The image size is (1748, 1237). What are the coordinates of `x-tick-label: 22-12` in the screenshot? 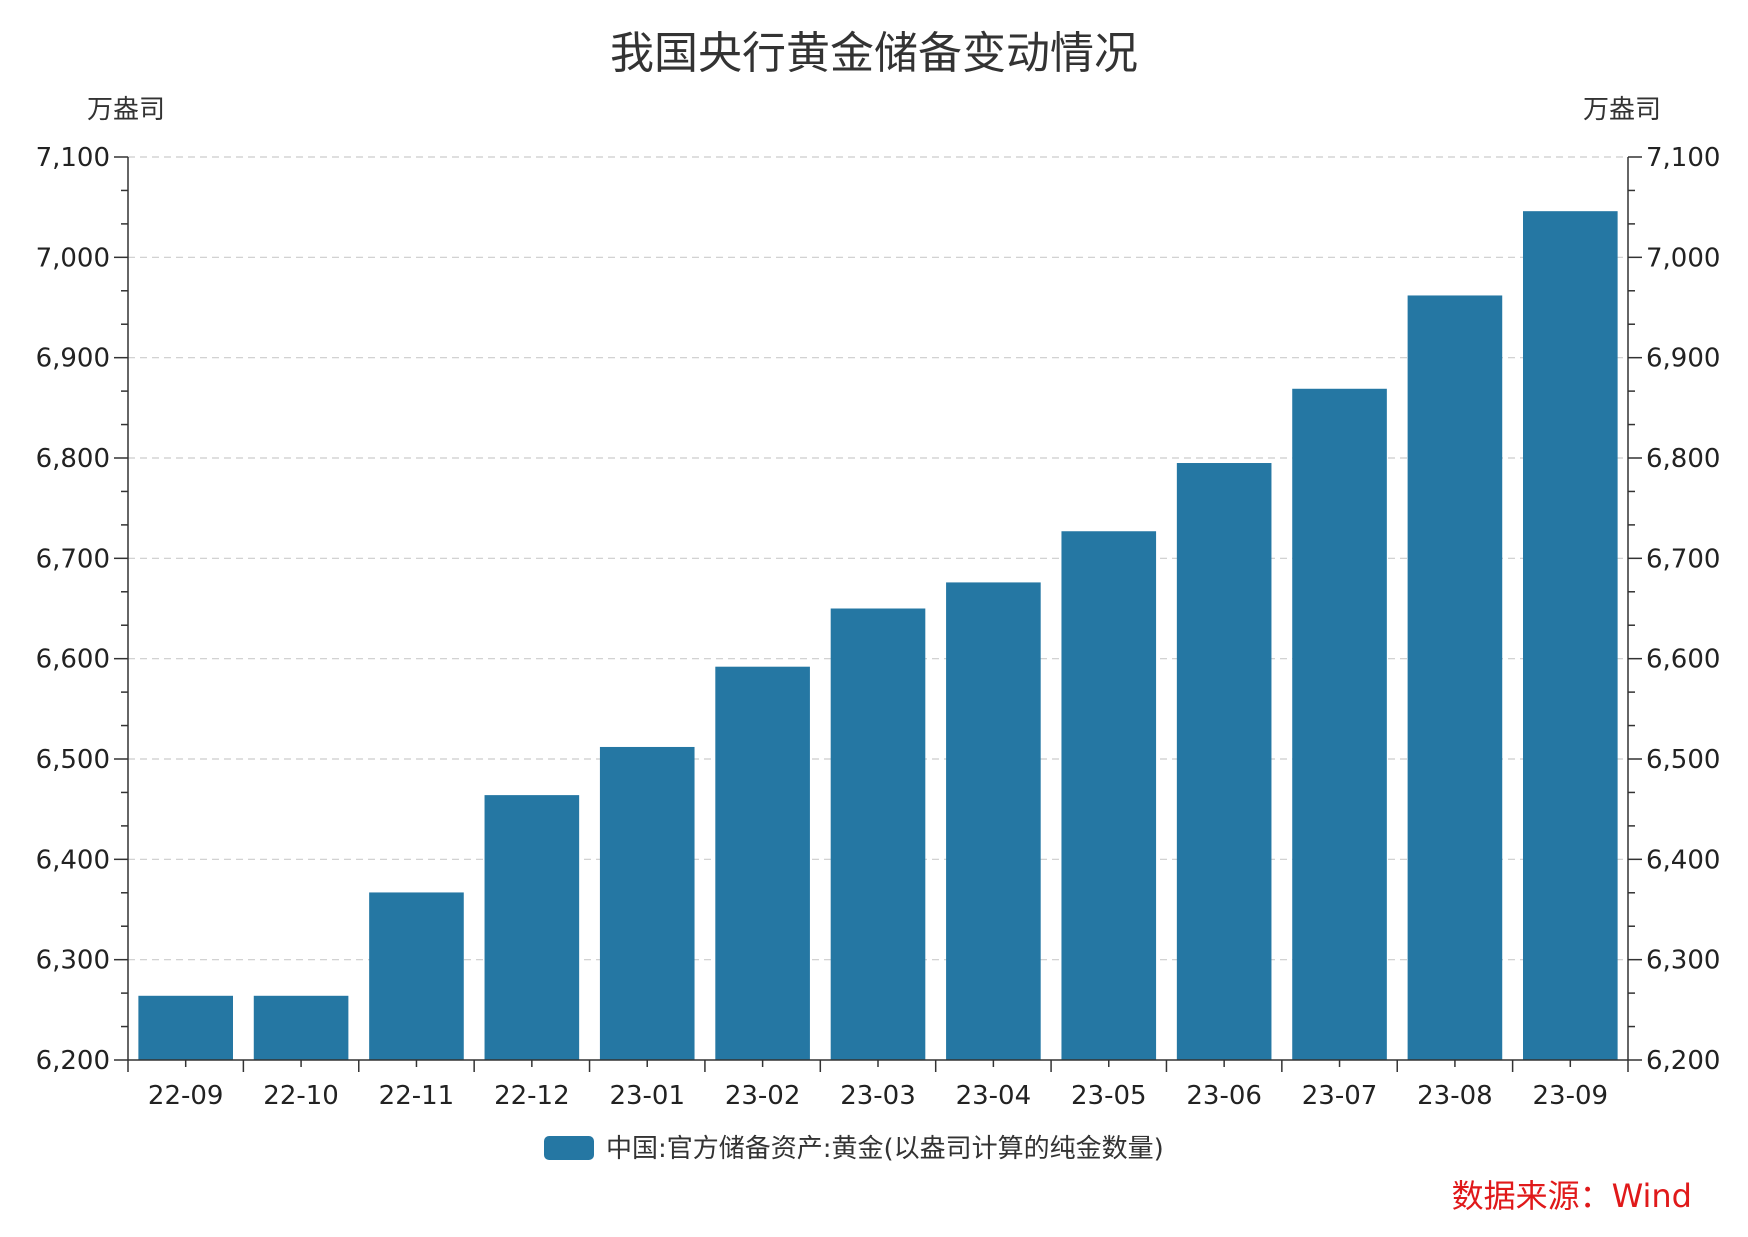 It's located at (532, 1096).